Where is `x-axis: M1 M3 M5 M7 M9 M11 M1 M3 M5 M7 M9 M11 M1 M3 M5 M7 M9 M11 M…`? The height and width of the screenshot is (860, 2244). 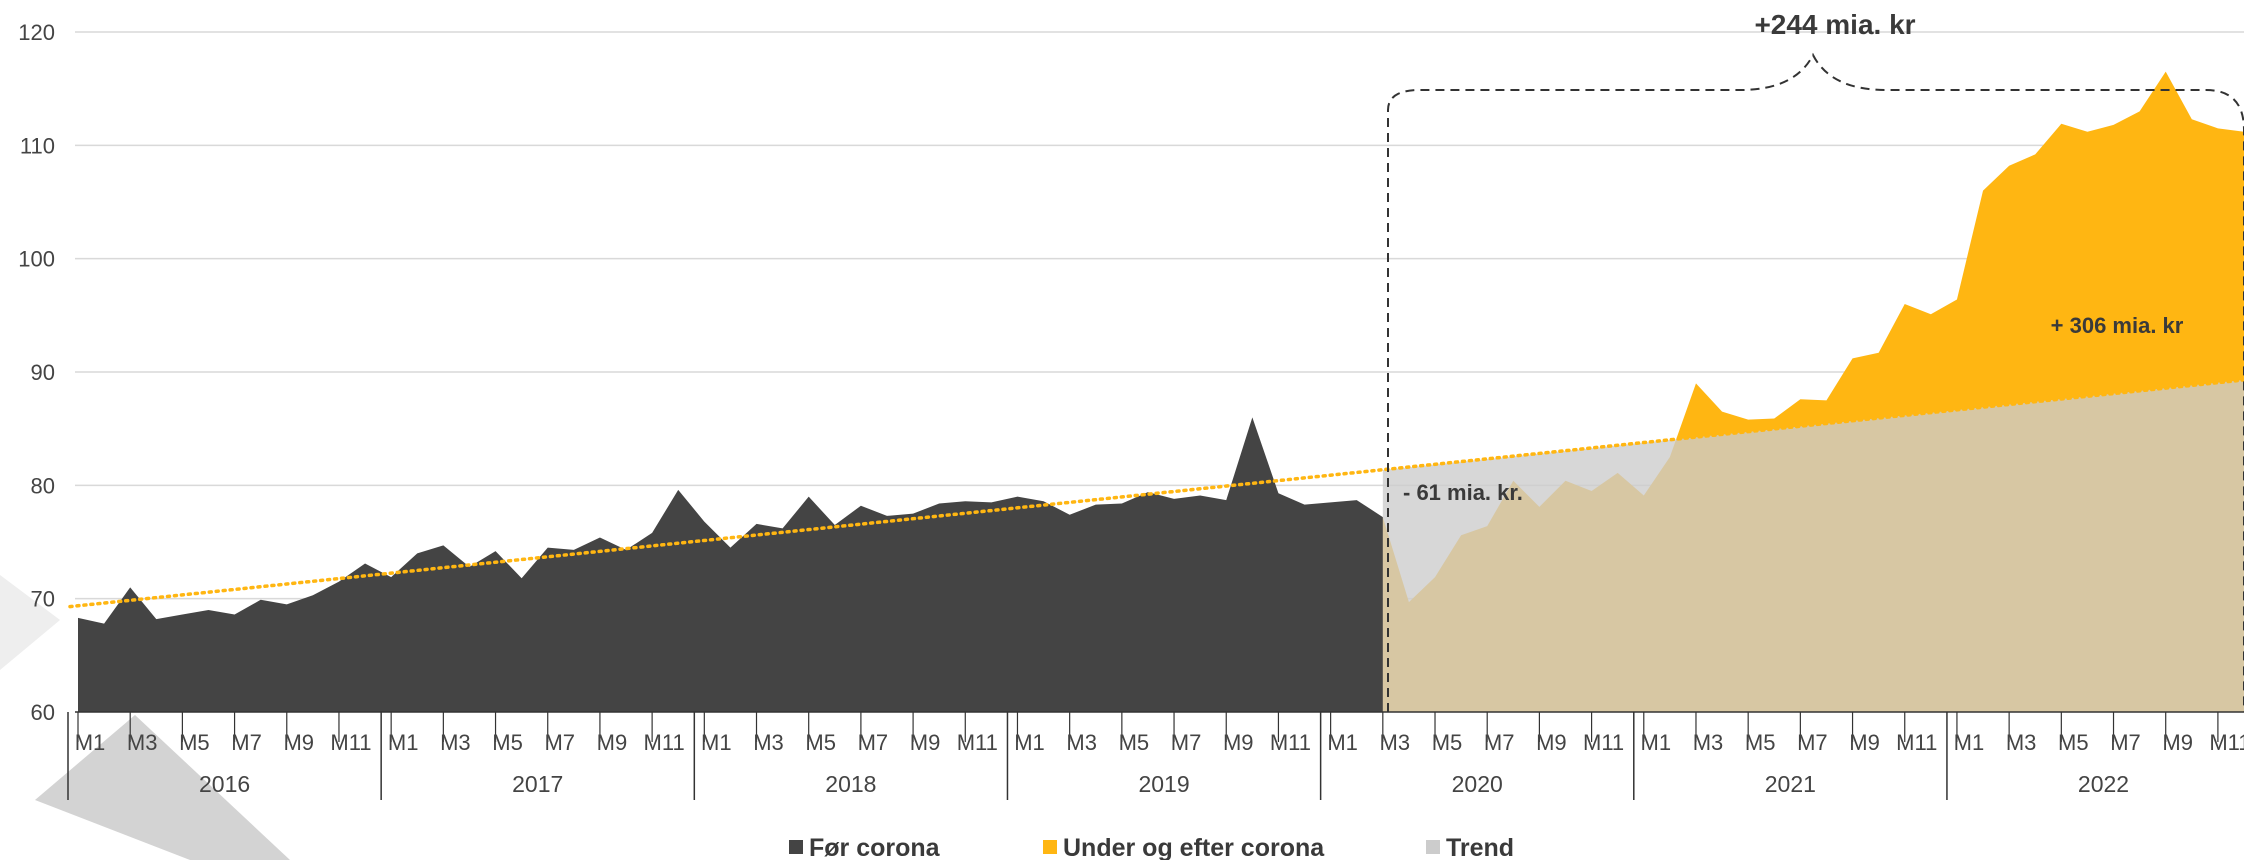 x-axis: M1 M3 M5 M7 M9 M11 M1 M3 M5 M7 M9 M11 M1 M3 M5 M7 M9 M11 M… is located at coordinates (1155, 755).